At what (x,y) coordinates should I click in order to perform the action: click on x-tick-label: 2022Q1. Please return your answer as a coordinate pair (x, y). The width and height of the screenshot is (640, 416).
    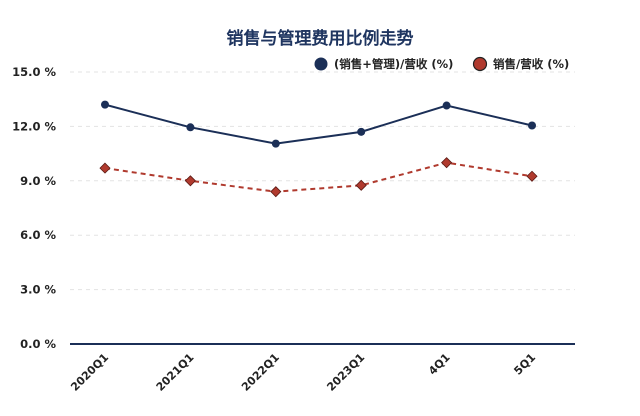
    Looking at the image, I should click on (260, 372).